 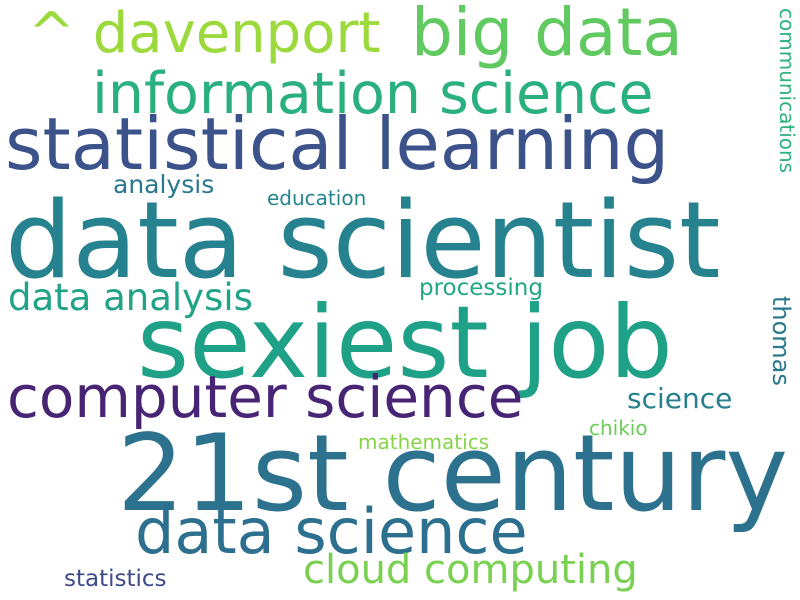 I want to click on word-data-science: data science, so click(x=331, y=531).